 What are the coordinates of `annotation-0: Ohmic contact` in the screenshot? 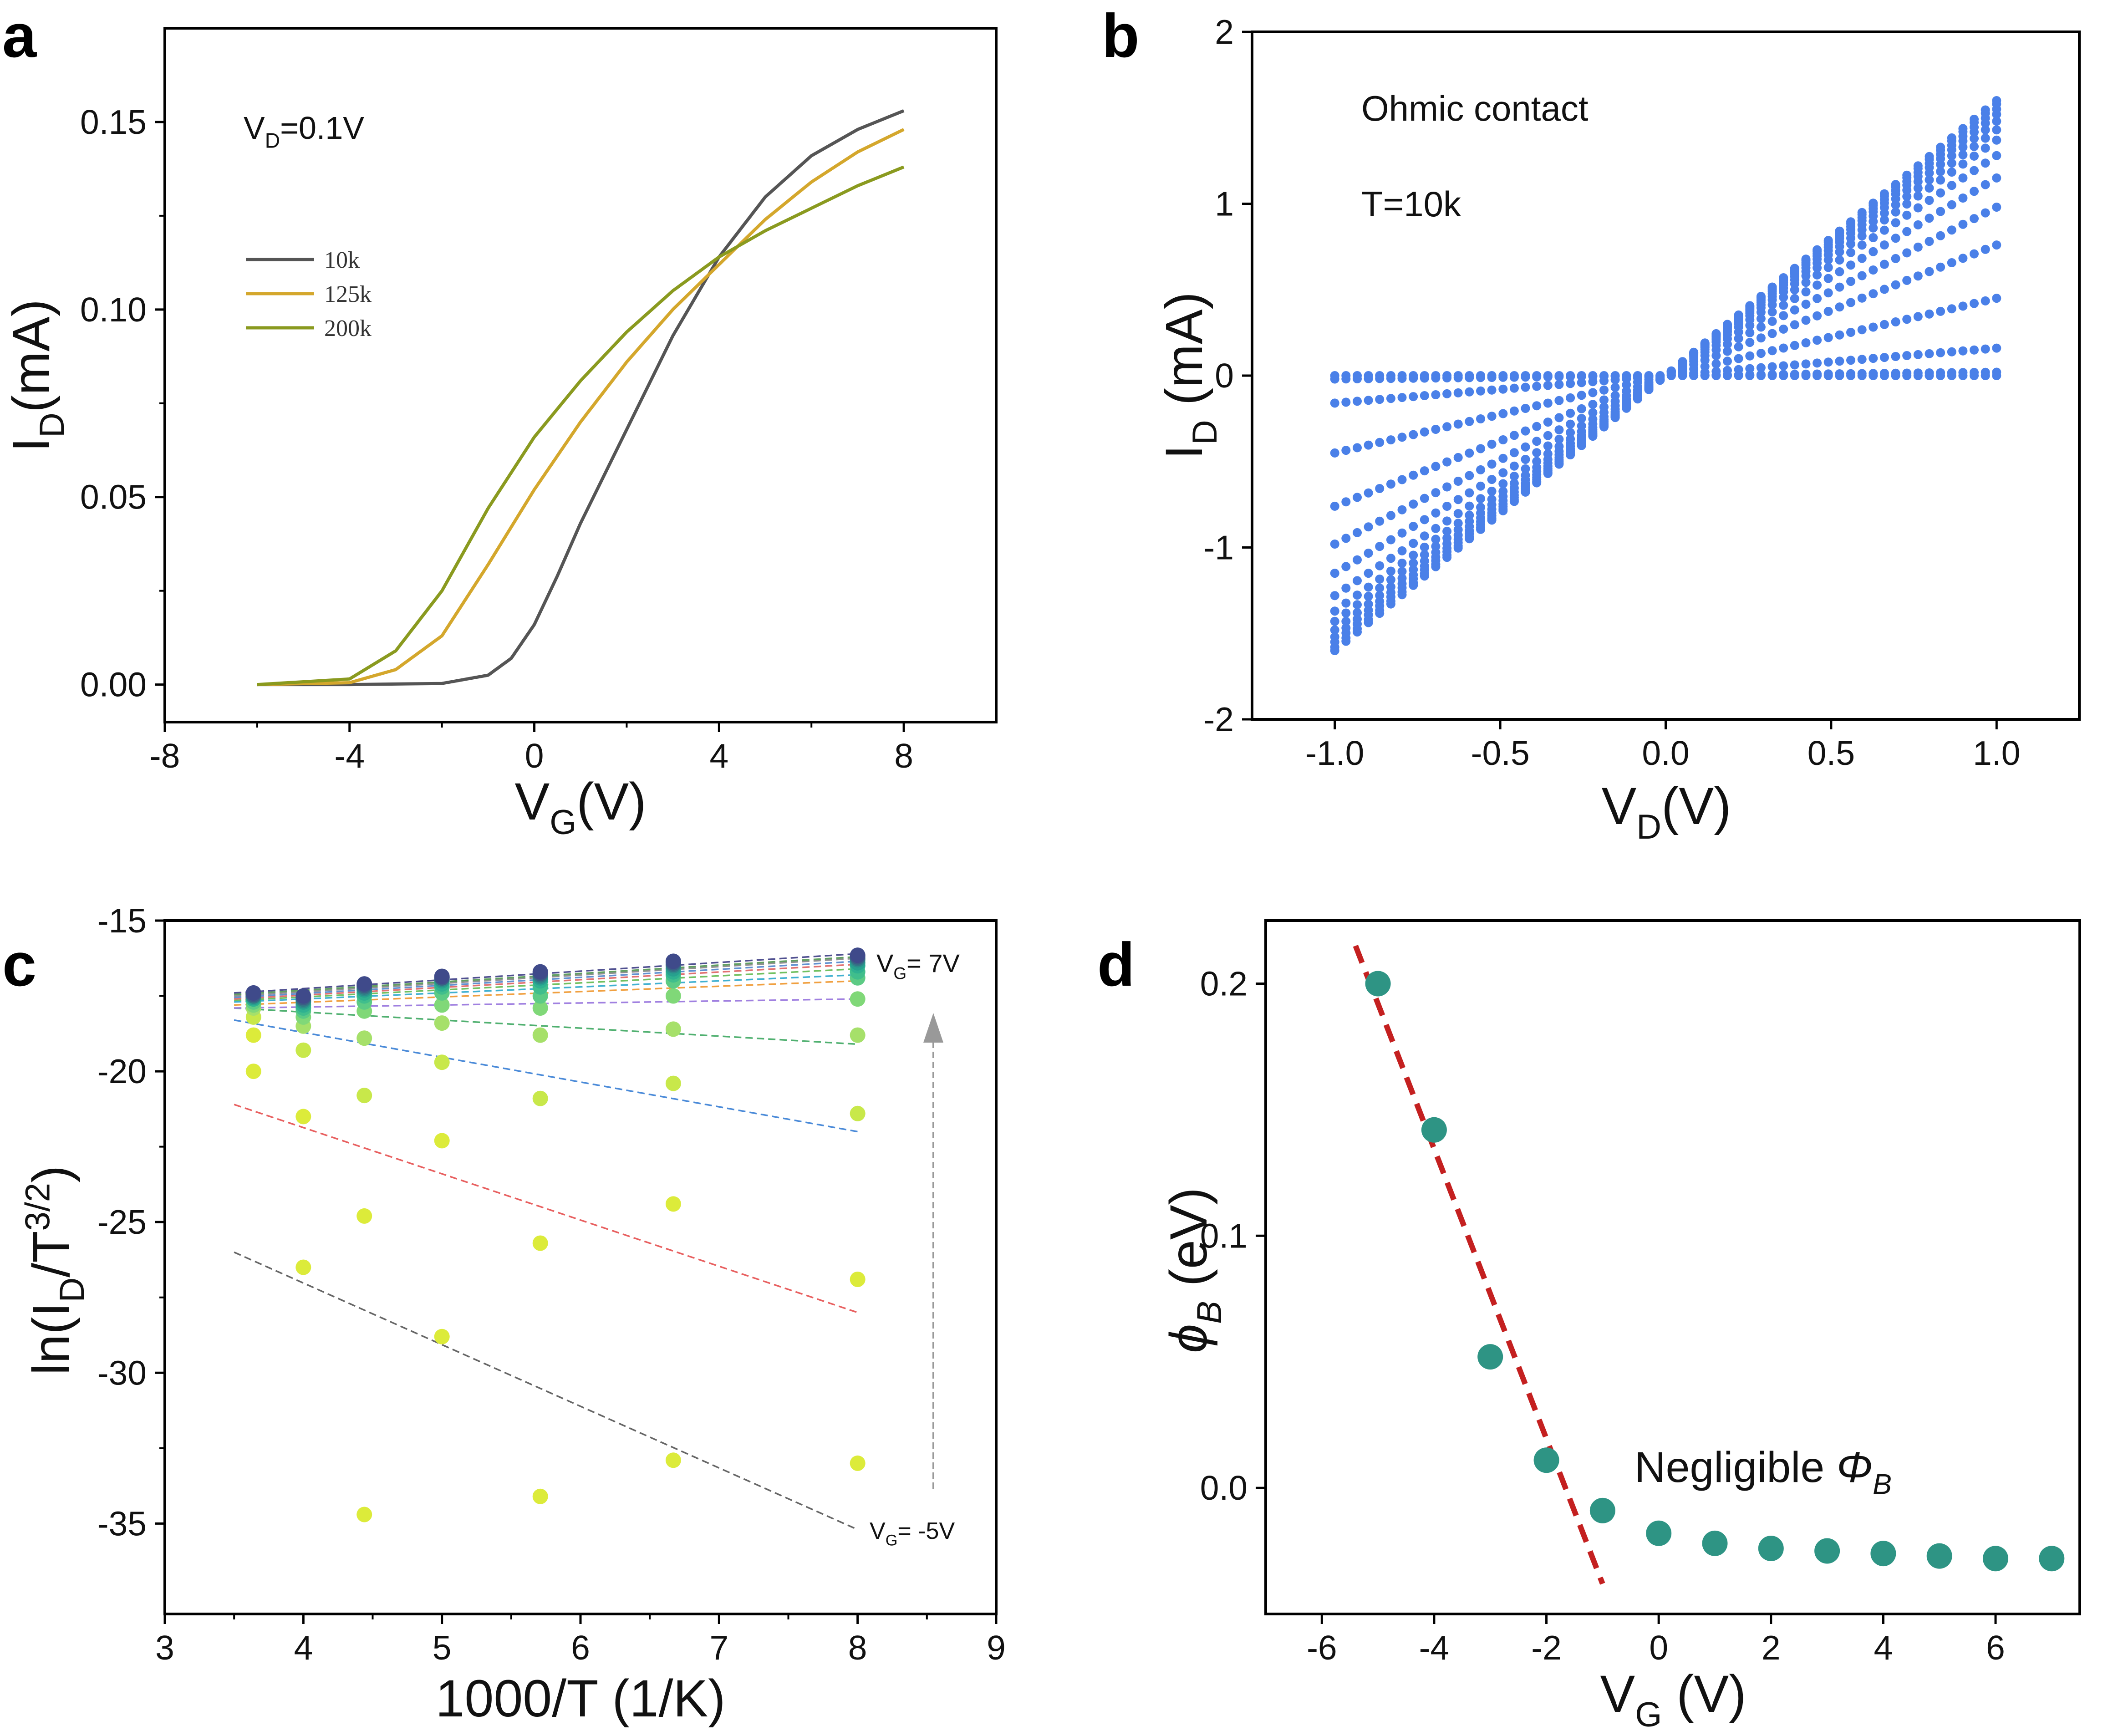 It's located at (1475, 108).